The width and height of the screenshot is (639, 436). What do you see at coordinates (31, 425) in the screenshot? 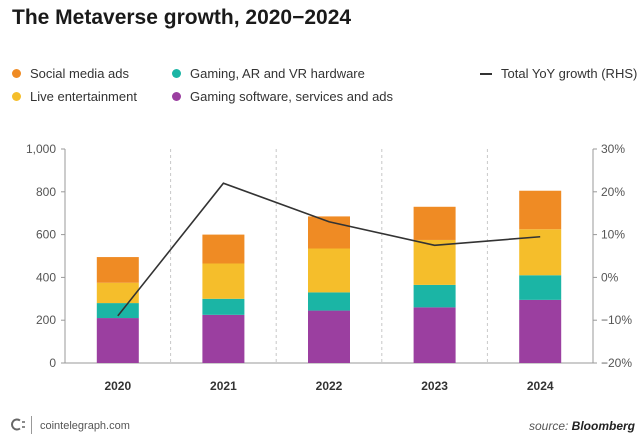
I see `footer-divider` at bounding box center [31, 425].